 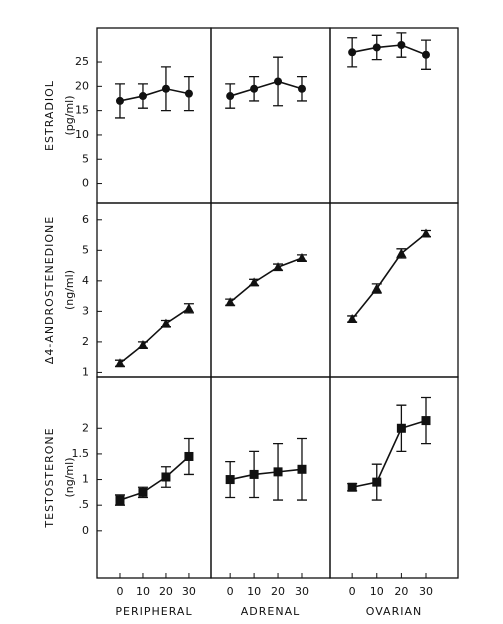 What do you see at coordinates (153, 611) in the screenshot?
I see `x-axis-label: PERIPHERAL` at bounding box center [153, 611].